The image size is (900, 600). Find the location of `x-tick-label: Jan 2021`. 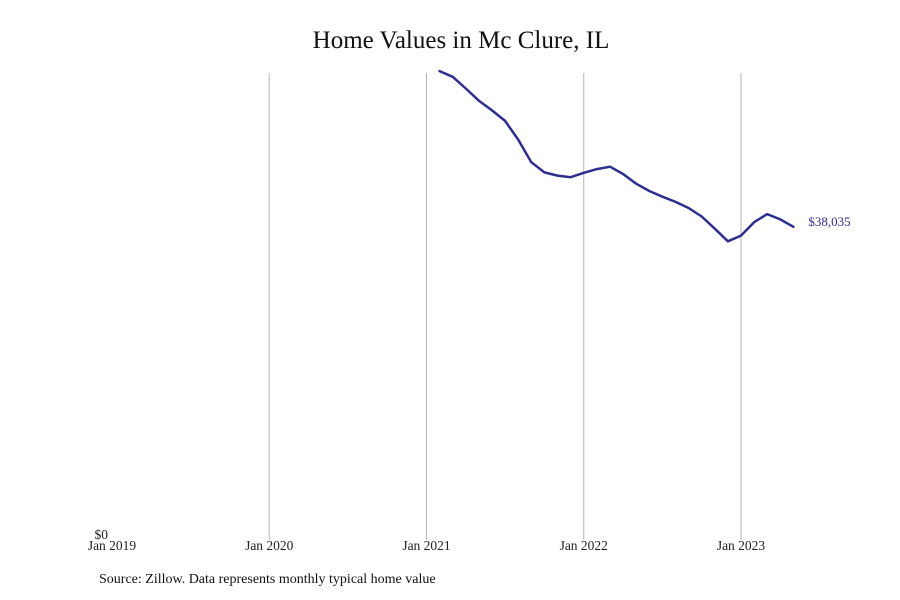

x-tick-label: Jan 2021 is located at coordinates (426, 545).